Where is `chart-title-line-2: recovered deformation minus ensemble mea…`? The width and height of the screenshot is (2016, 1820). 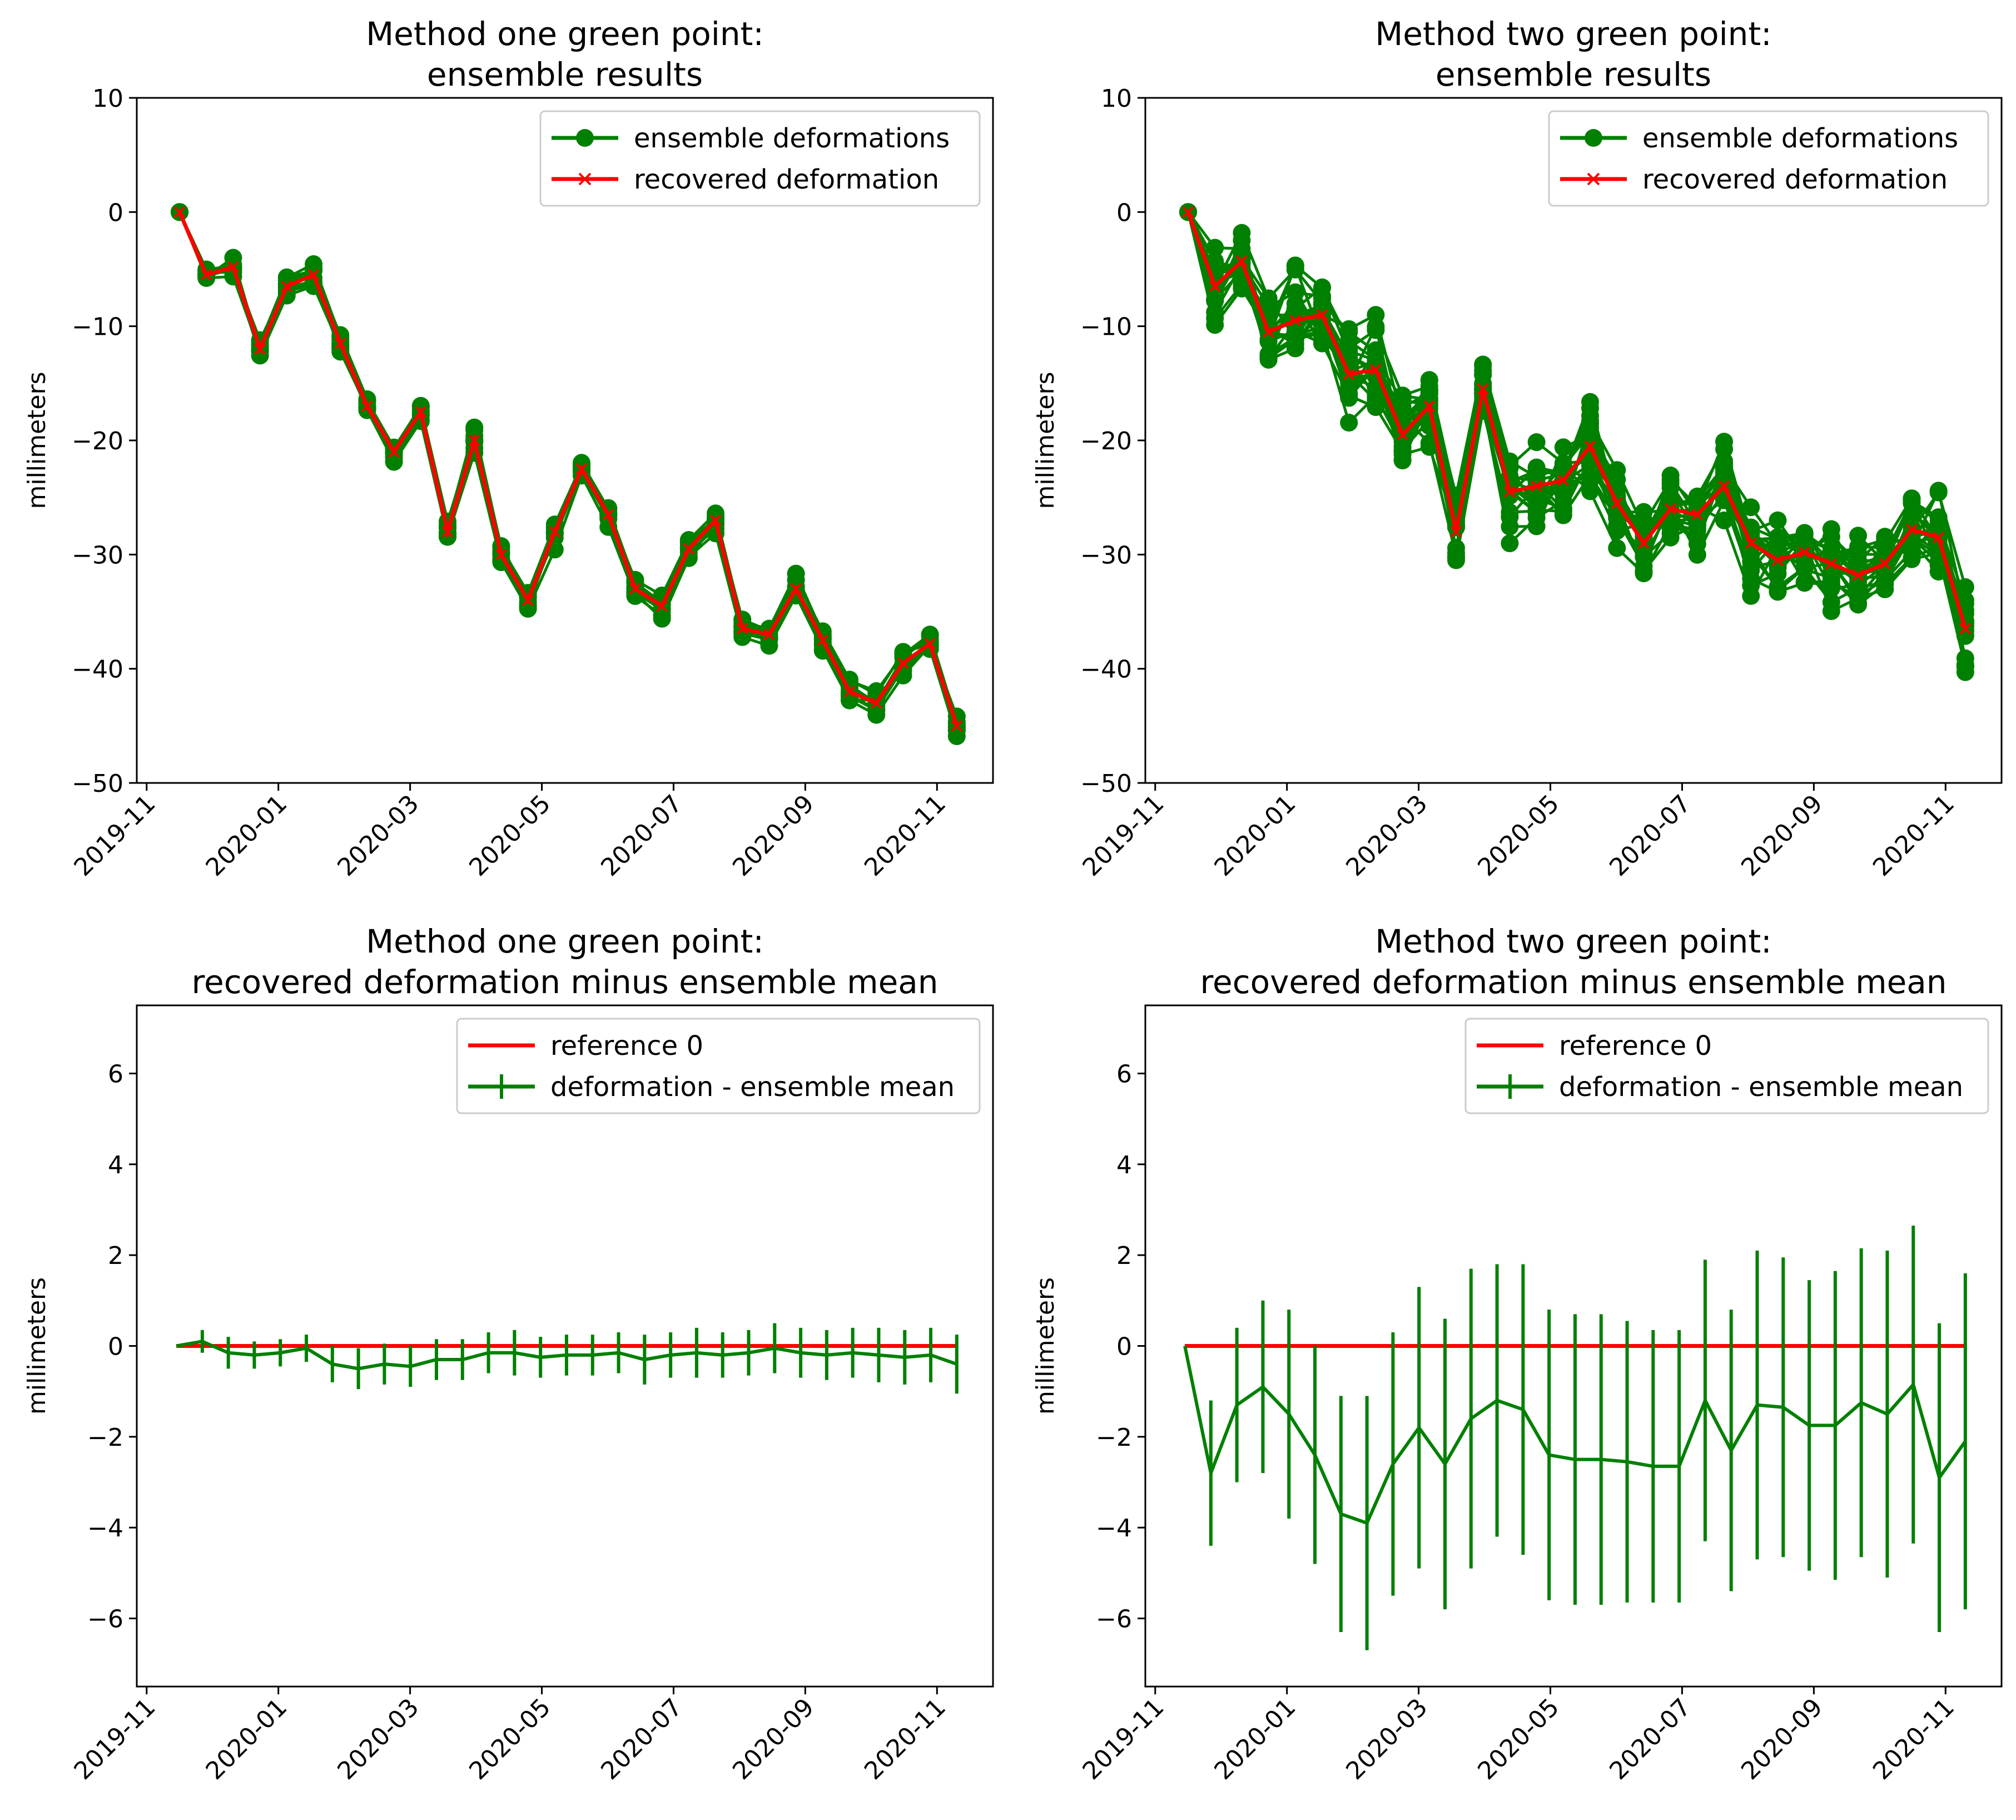 chart-title-line-2: recovered deformation minus ensemble mea… is located at coordinates (564, 982).